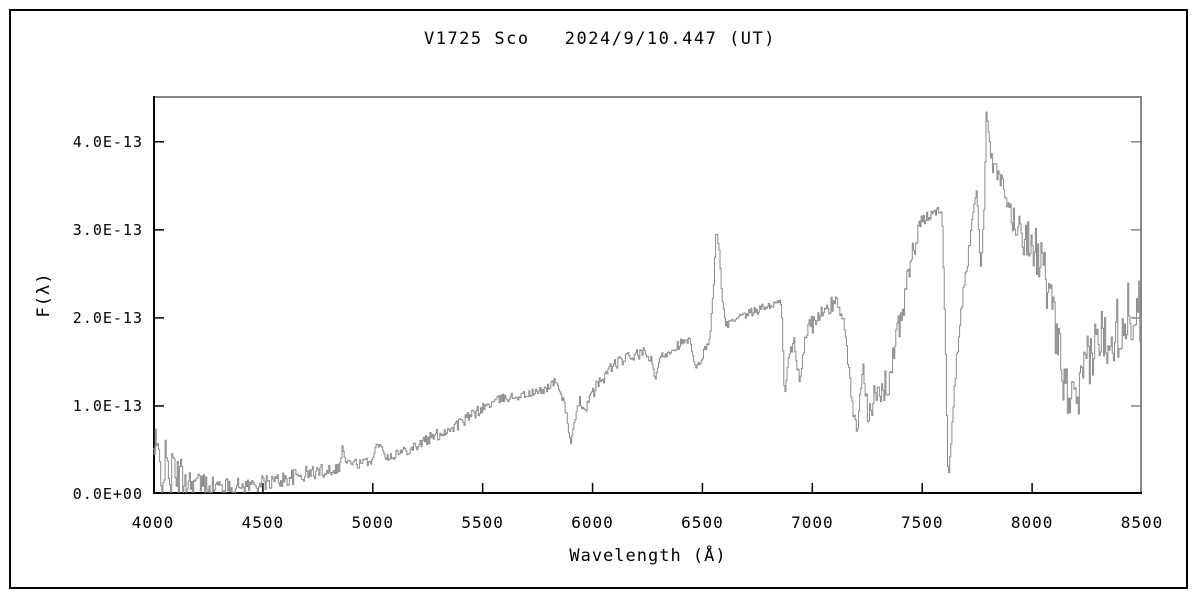  What do you see at coordinates (107, 317) in the screenshot?
I see `y-tick-label: 2.0E-13` at bounding box center [107, 317].